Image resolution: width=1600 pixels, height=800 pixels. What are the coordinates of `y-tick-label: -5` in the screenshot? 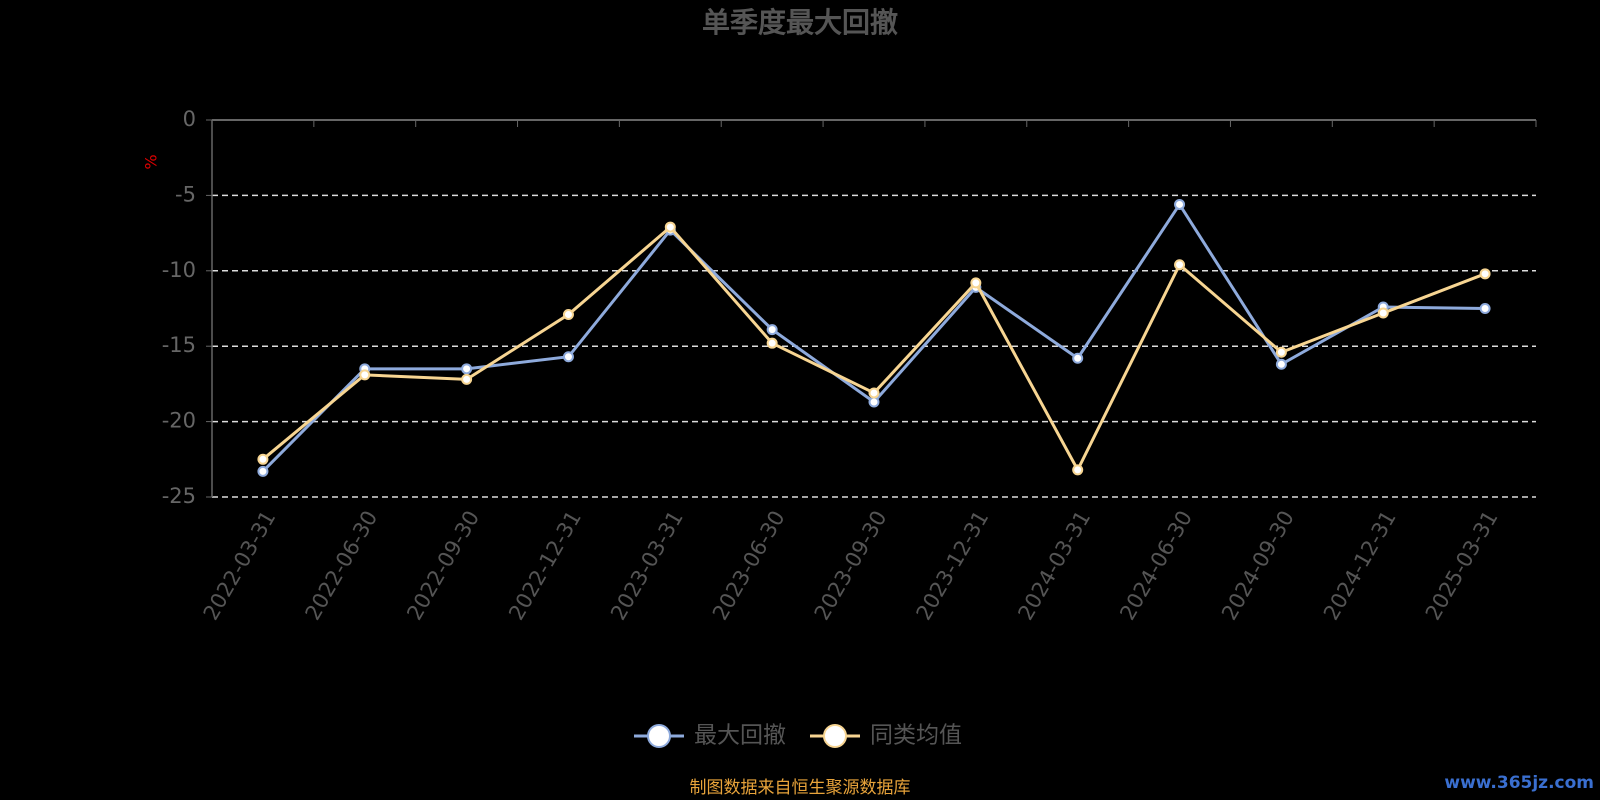 It's located at (185, 194).